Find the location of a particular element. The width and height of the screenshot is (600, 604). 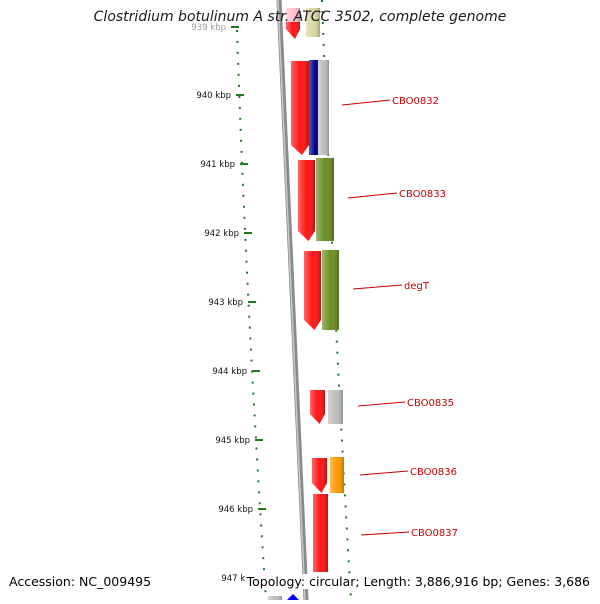

gene-label: CBO0837 is located at coordinates (434, 533).